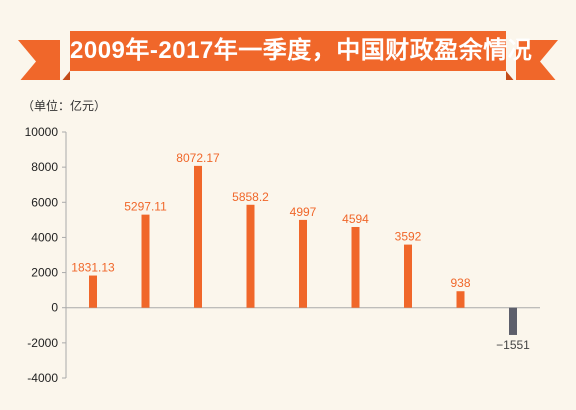 Image resolution: width=576 pixels, height=410 pixels. What do you see at coordinates (303, 212) in the screenshot?
I see `data-label: 4997` at bounding box center [303, 212].